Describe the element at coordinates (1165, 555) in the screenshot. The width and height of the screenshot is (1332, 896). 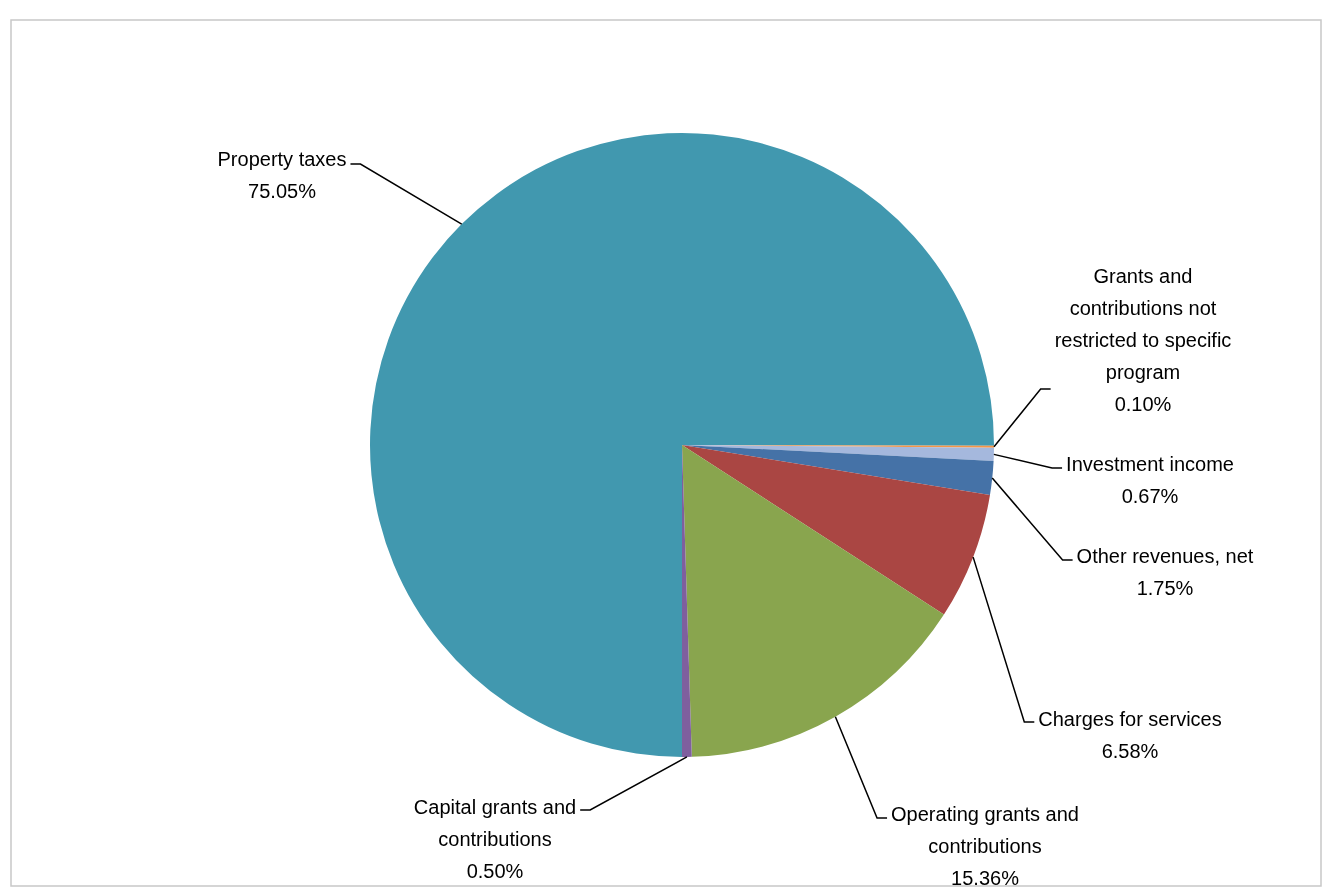
I see `slice-label: Other revenues, net` at that location.